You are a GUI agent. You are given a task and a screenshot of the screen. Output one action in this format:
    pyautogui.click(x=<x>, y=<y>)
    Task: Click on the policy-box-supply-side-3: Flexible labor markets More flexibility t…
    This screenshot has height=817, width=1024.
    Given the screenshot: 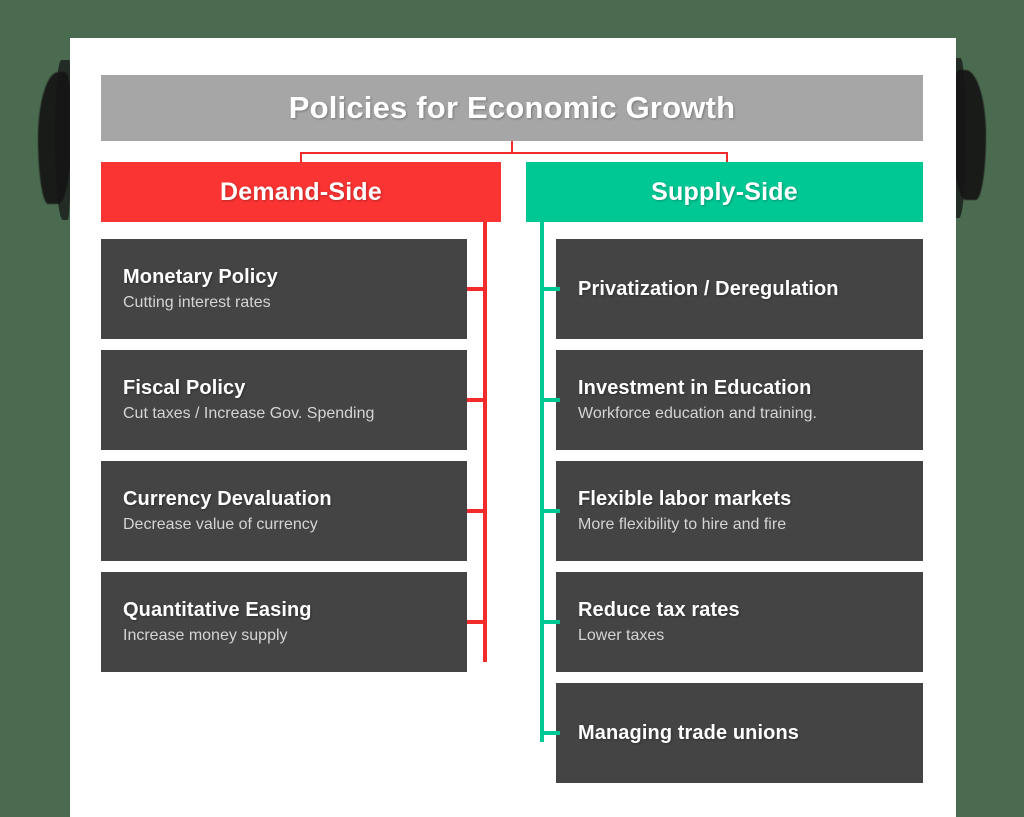 What is the action you would take?
    pyautogui.click(x=739, y=511)
    